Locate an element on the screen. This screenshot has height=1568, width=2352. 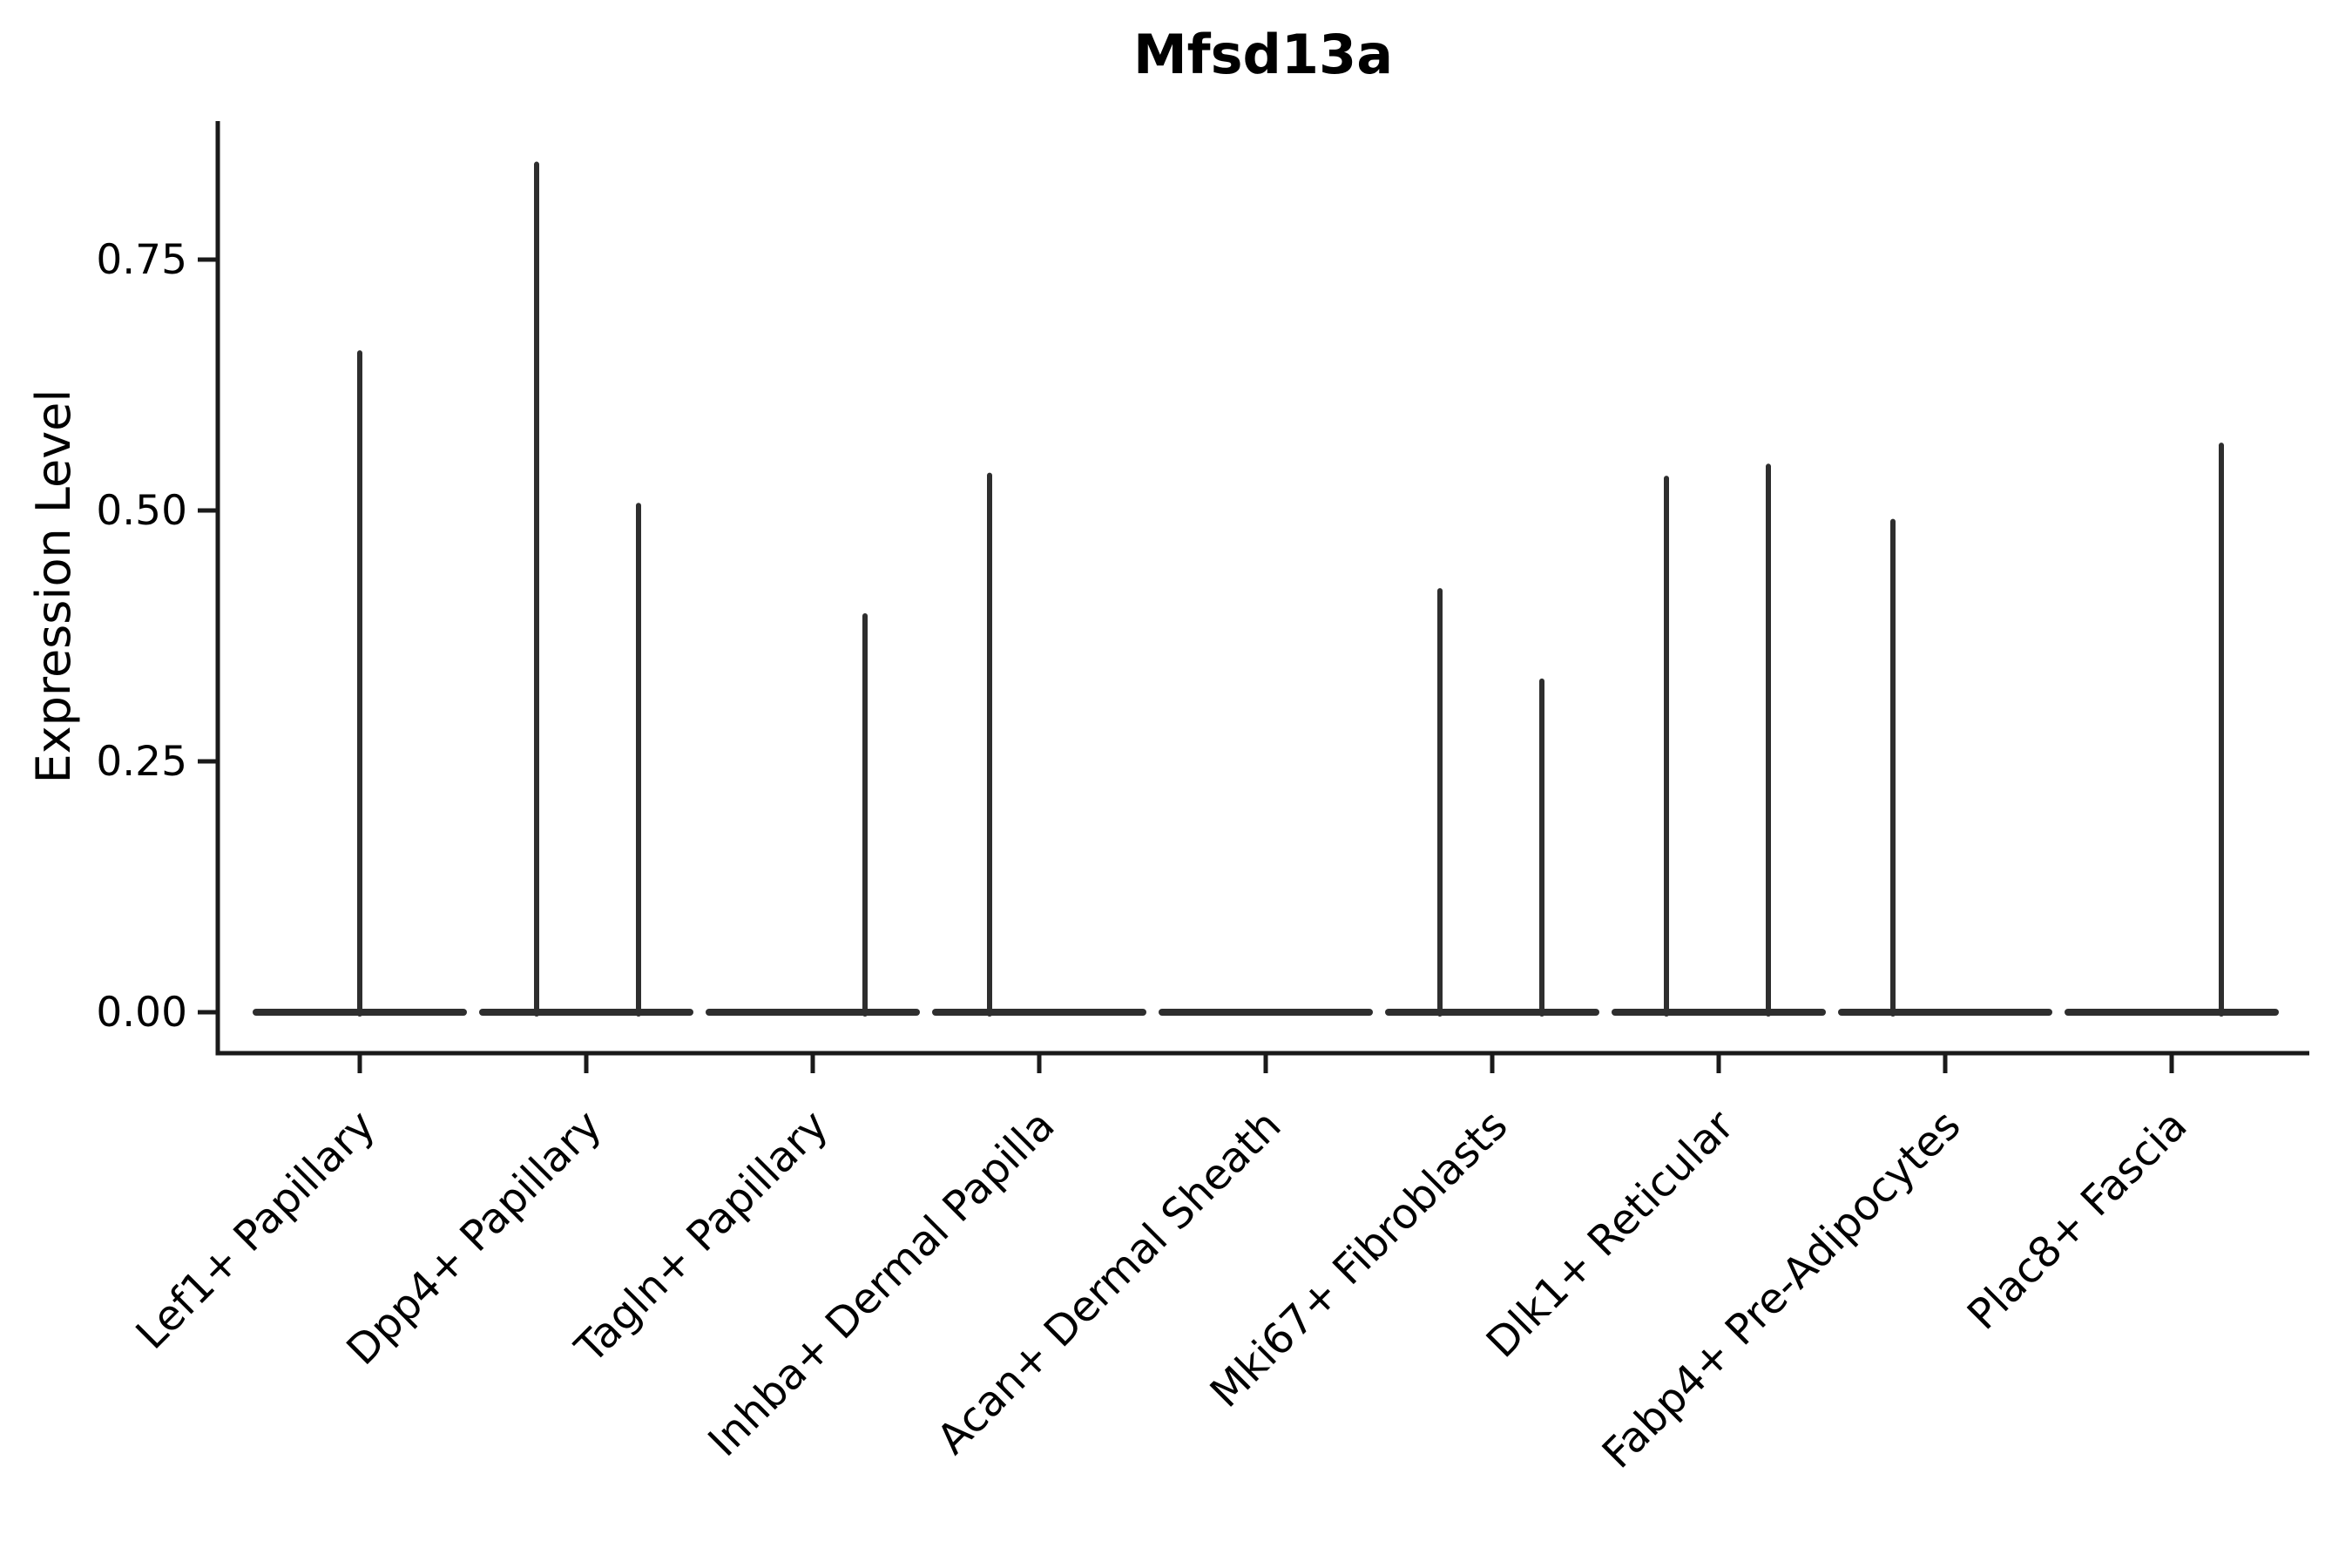
x-tick-label: Tagln+ Papillary is located at coordinates (701, 1237).